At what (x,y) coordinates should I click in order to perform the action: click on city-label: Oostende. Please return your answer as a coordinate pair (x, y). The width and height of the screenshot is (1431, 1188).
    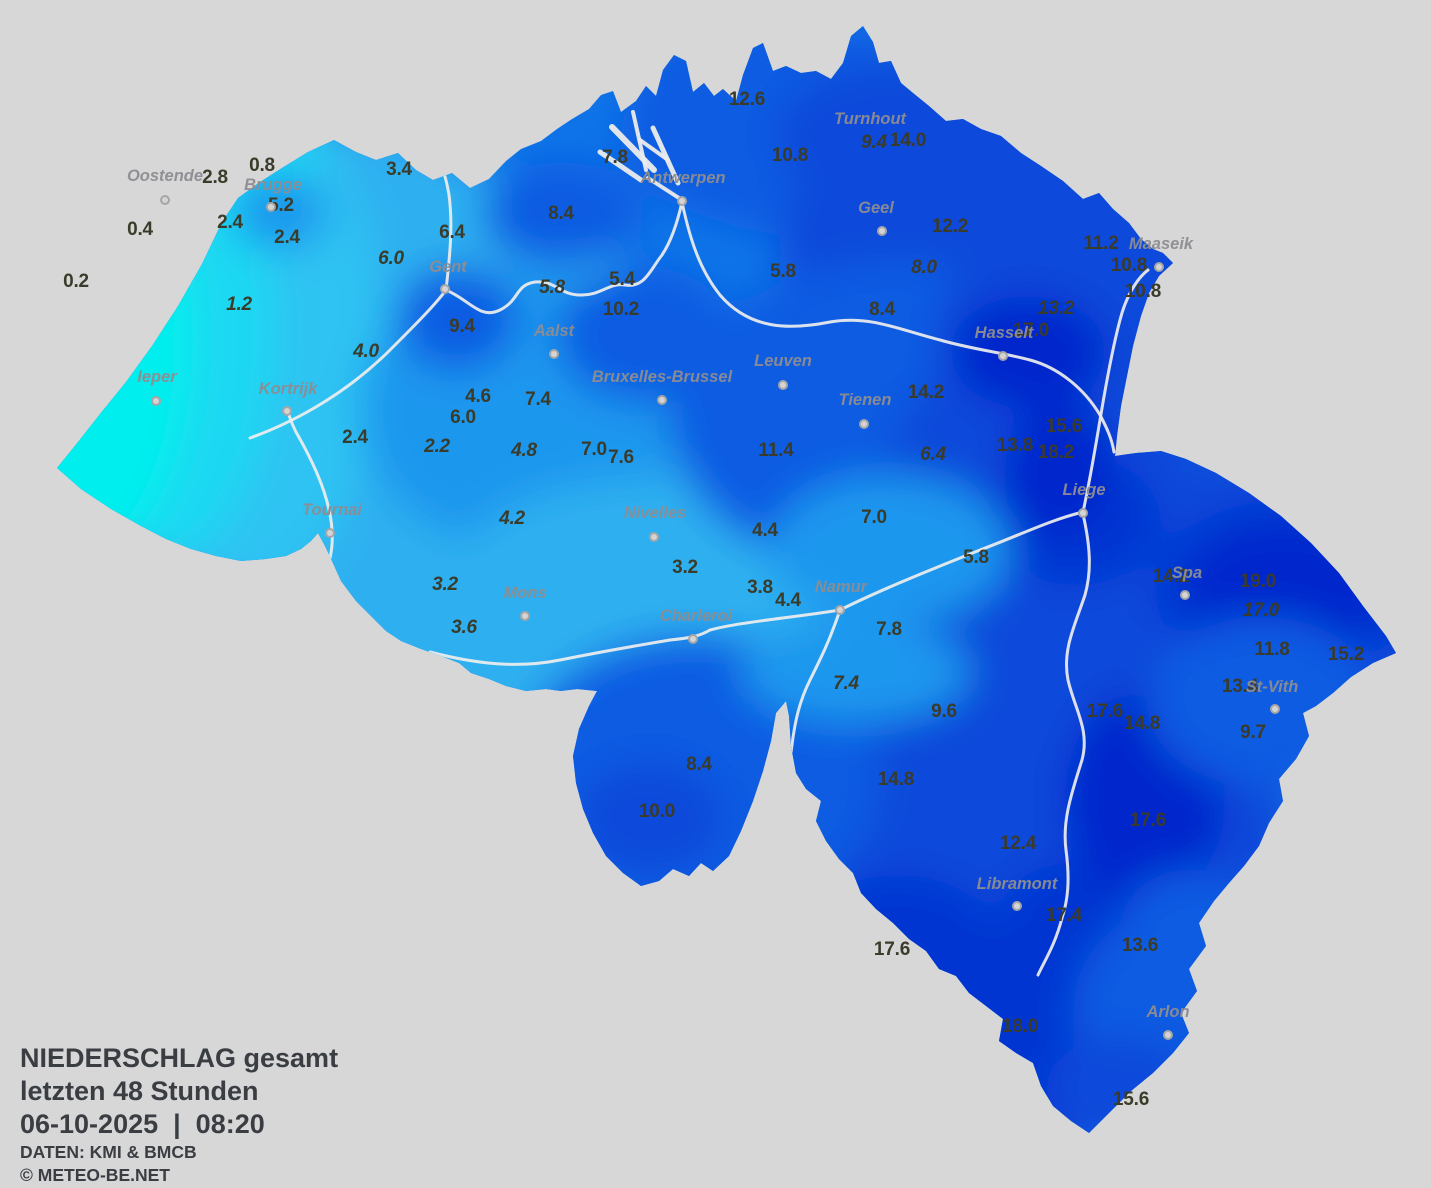
    Looking at the image, I should click on (165, 176).